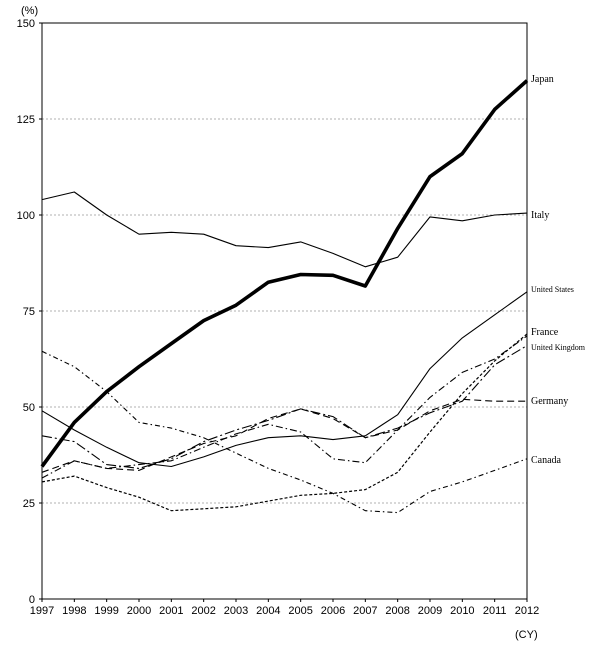 This screenshot has height=662, width=597. Describe the element at coordinates (139, 611) in the screenshot. I see `x-tick-label: 2000` at that location.